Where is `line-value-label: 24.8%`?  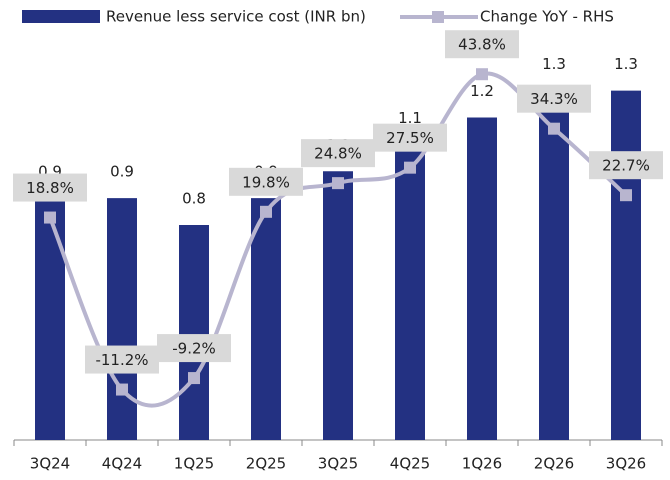
line-value-label: 24.8% is located at coordinates (338, 154).